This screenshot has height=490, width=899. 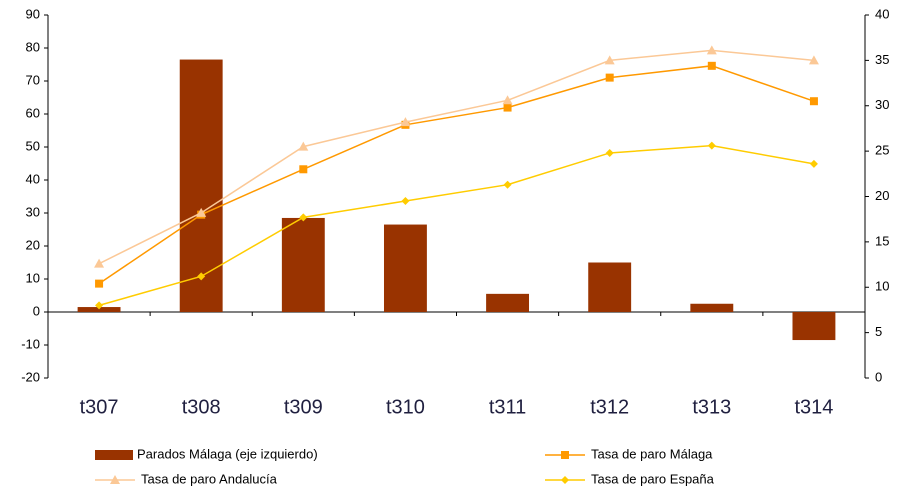 I want to click on x-tick-label: t309, so click(x=303, y=407).